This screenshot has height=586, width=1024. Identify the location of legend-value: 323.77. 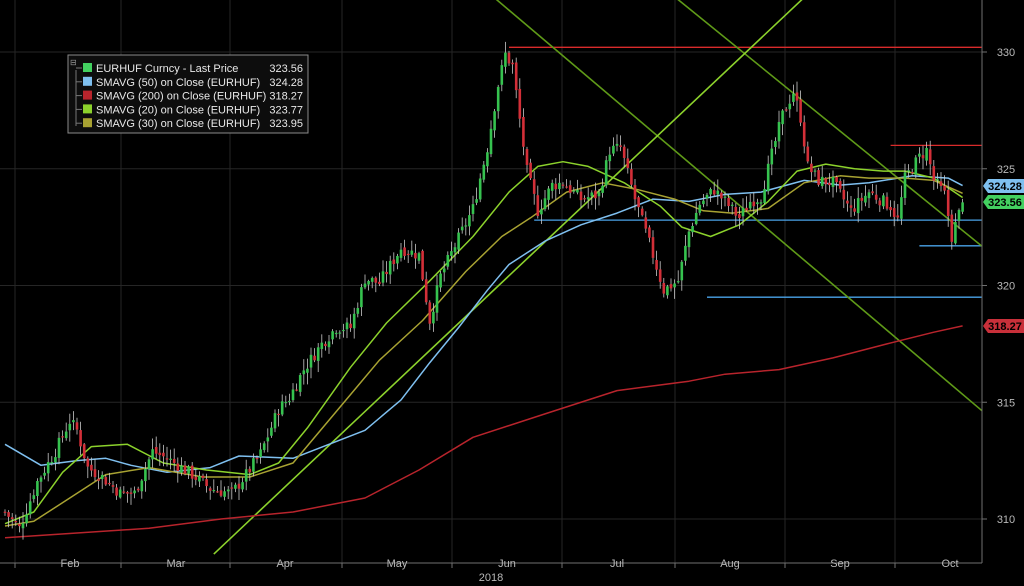
(286, 110).